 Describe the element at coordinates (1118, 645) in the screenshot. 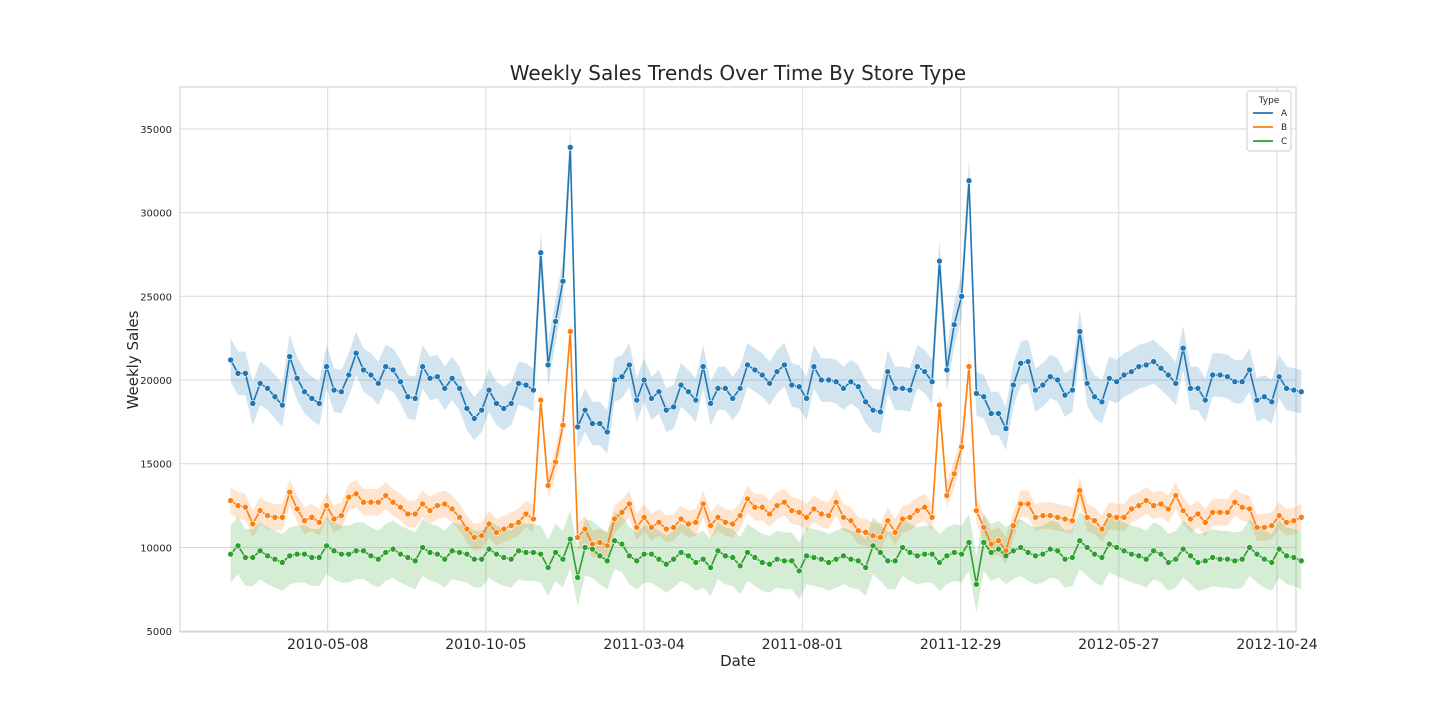

I see `x-tick-label: 2012-05-27` at that location.